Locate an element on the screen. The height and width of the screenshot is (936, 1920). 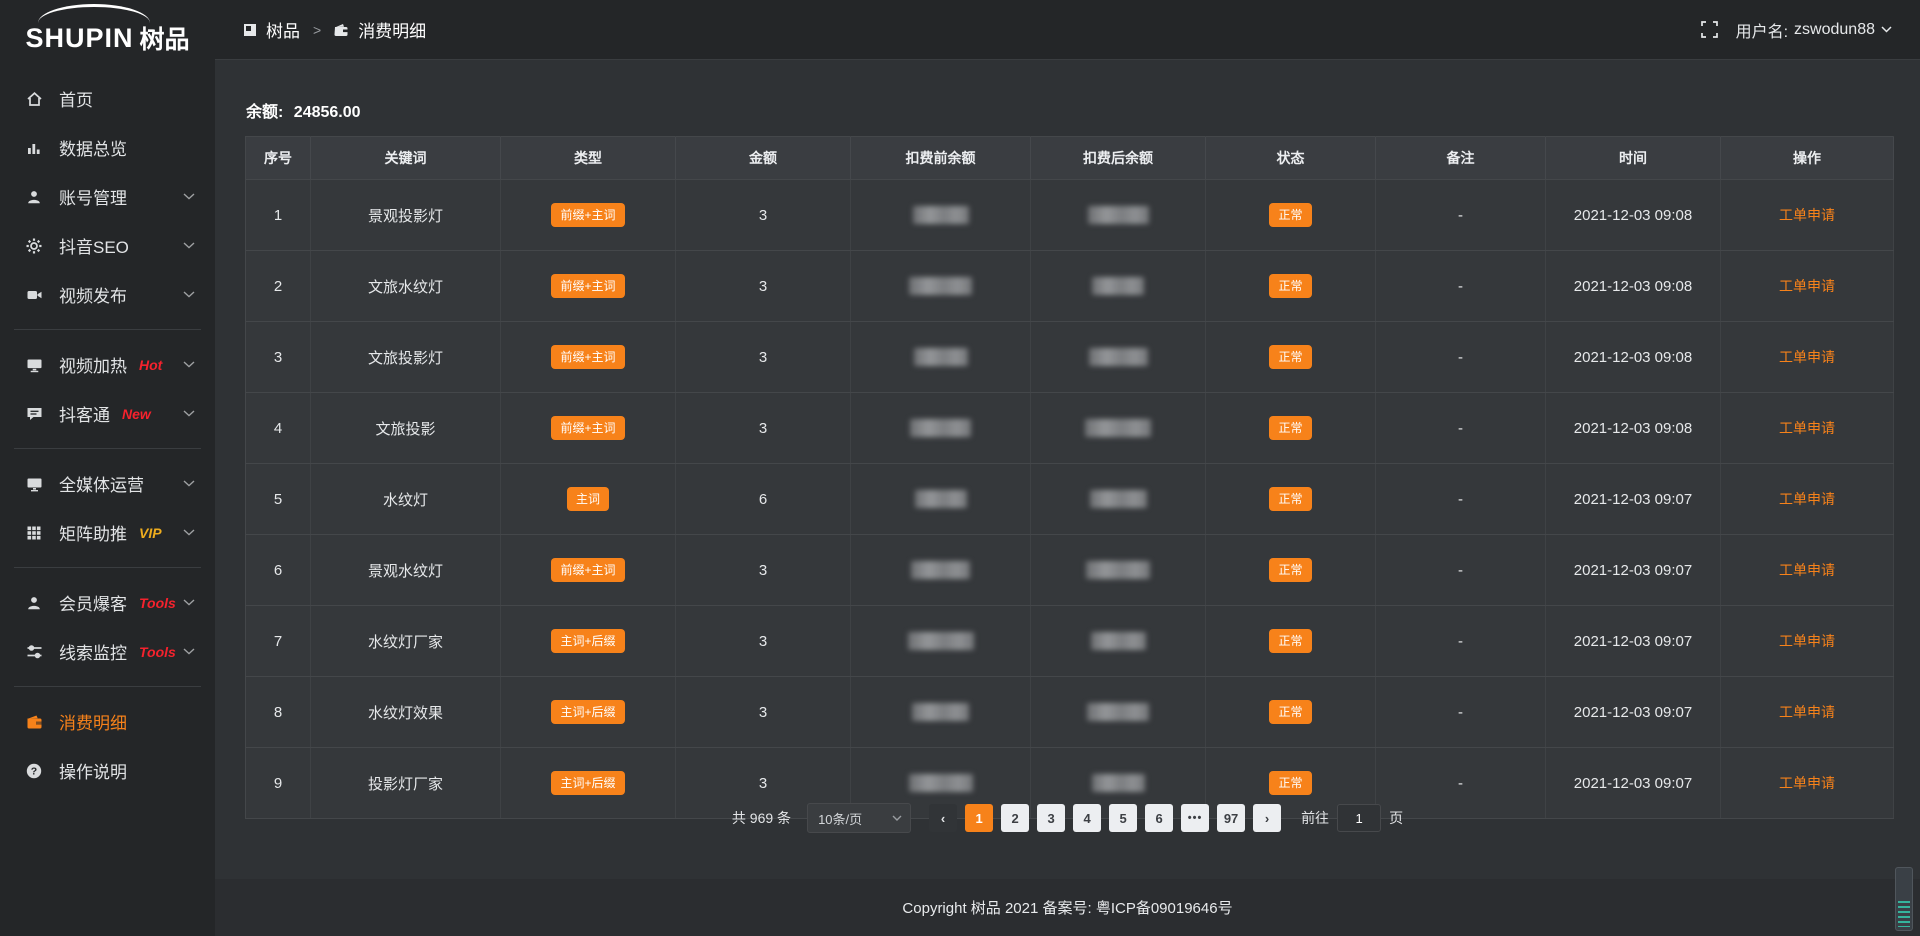
gear-icon is located at coordinates (34, 246).